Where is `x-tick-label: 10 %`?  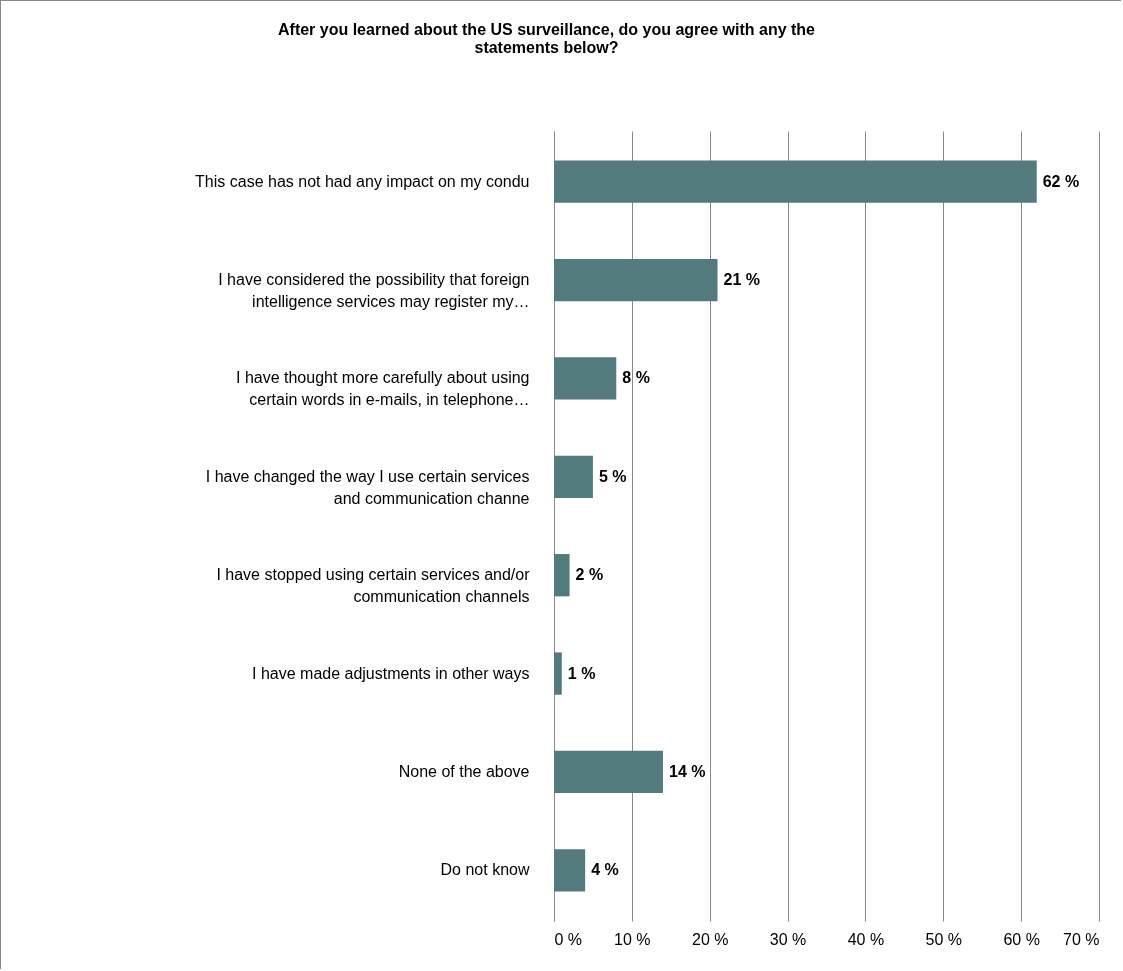 x-tick-label: 10 % is located at coordinates (632, 939).